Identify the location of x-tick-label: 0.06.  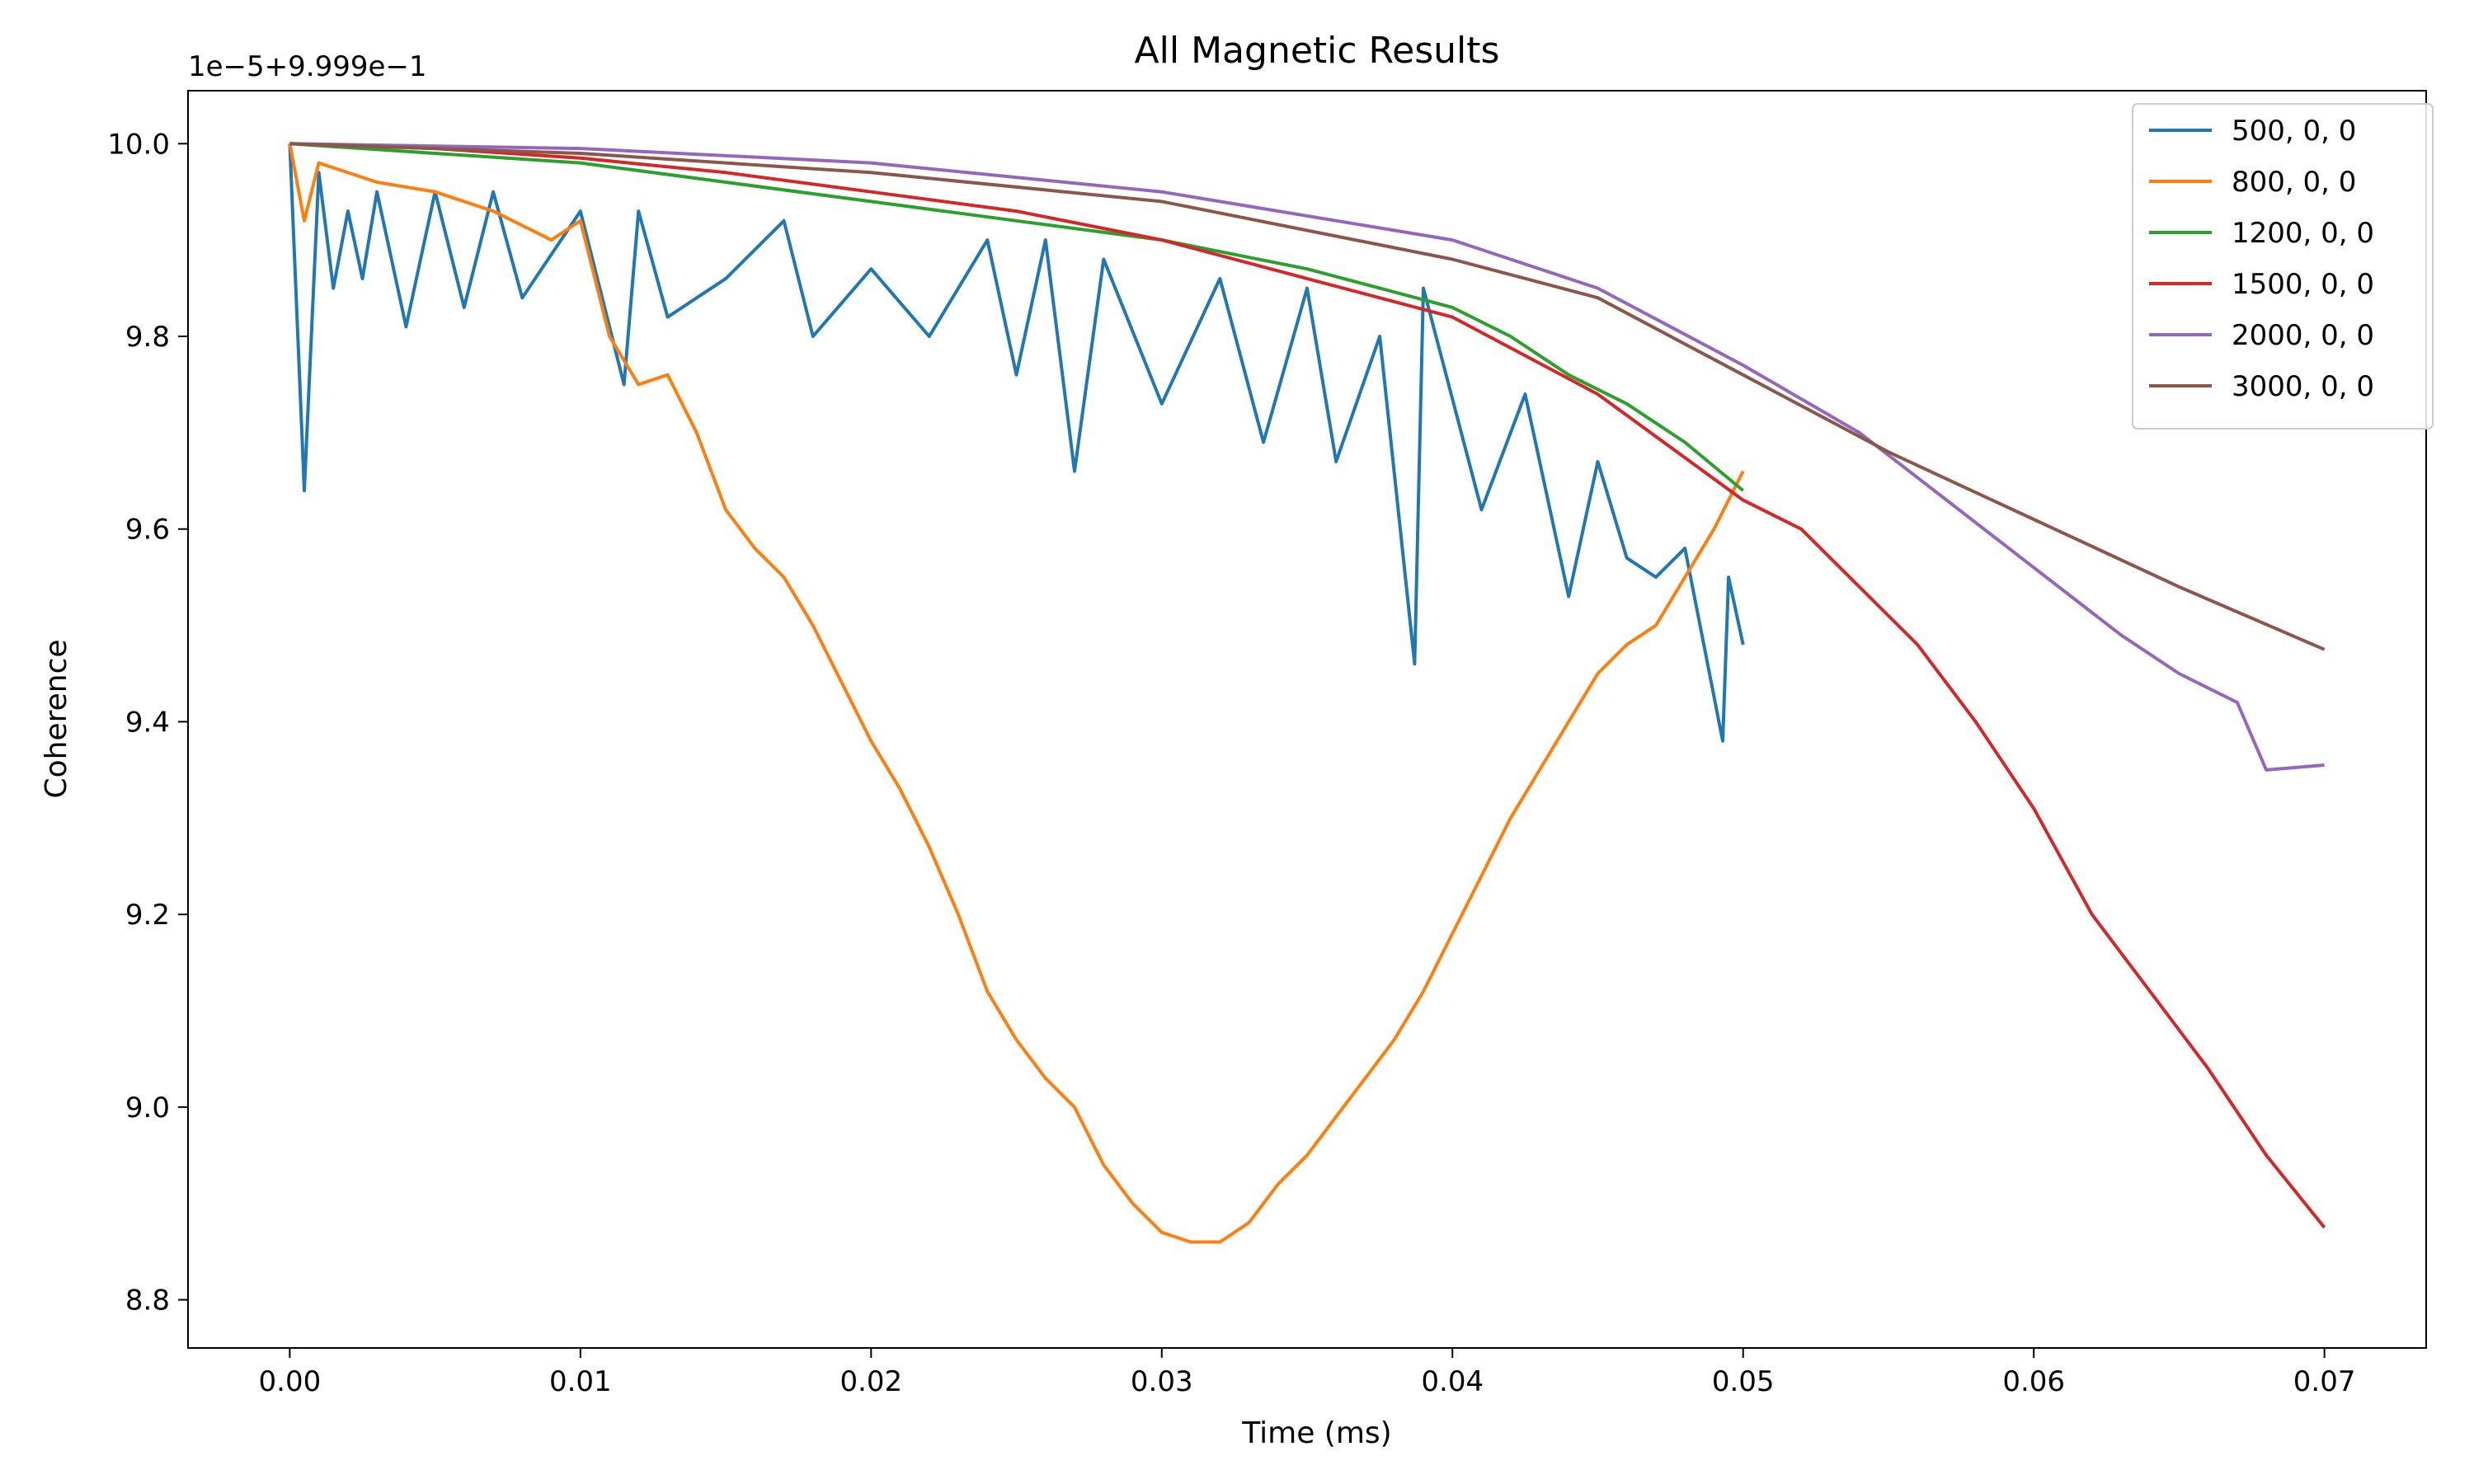
(2033, 1381).